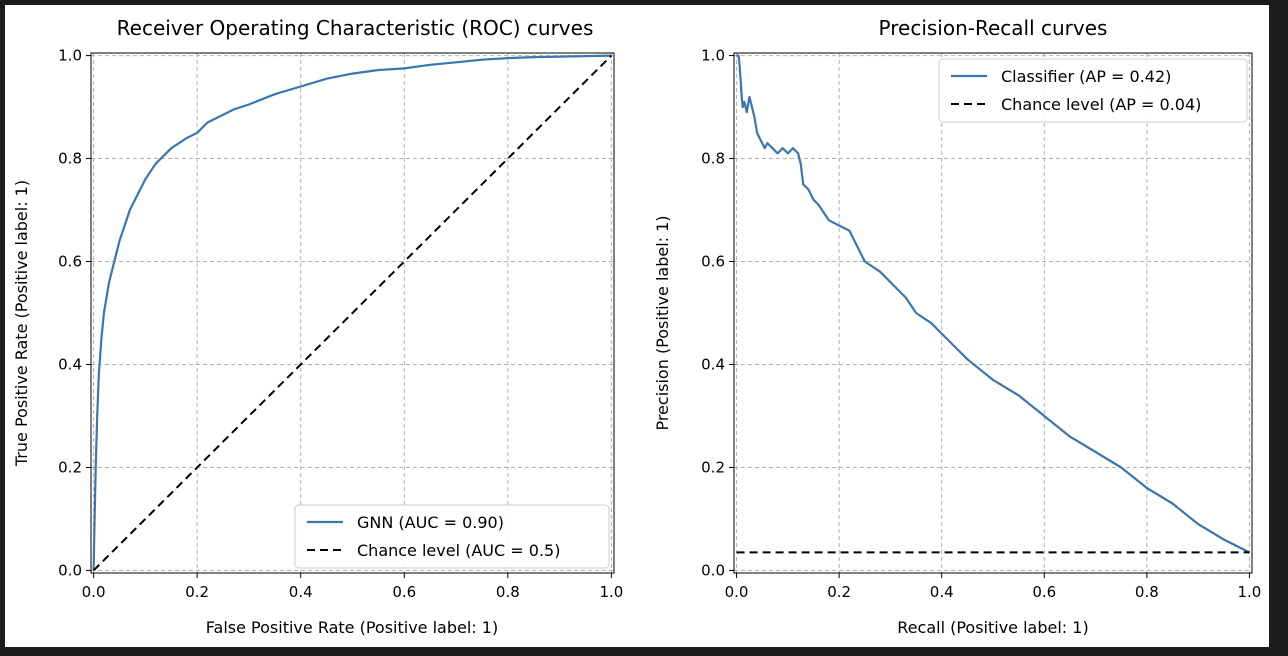  What do you see at coordinates (197, 592) in the screenshot?
I see `roc-x-tick-label-1: 0.2` at bounding box center [197, 592].